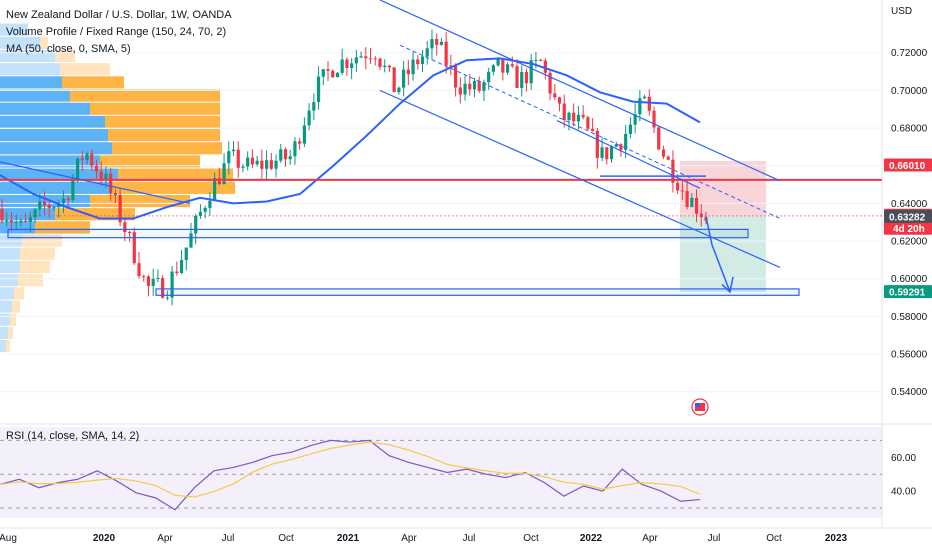  Describe the element at coordinates (909, 229) in the screenshot. I see `price-tag-countdown: 4d 20h` at that location.